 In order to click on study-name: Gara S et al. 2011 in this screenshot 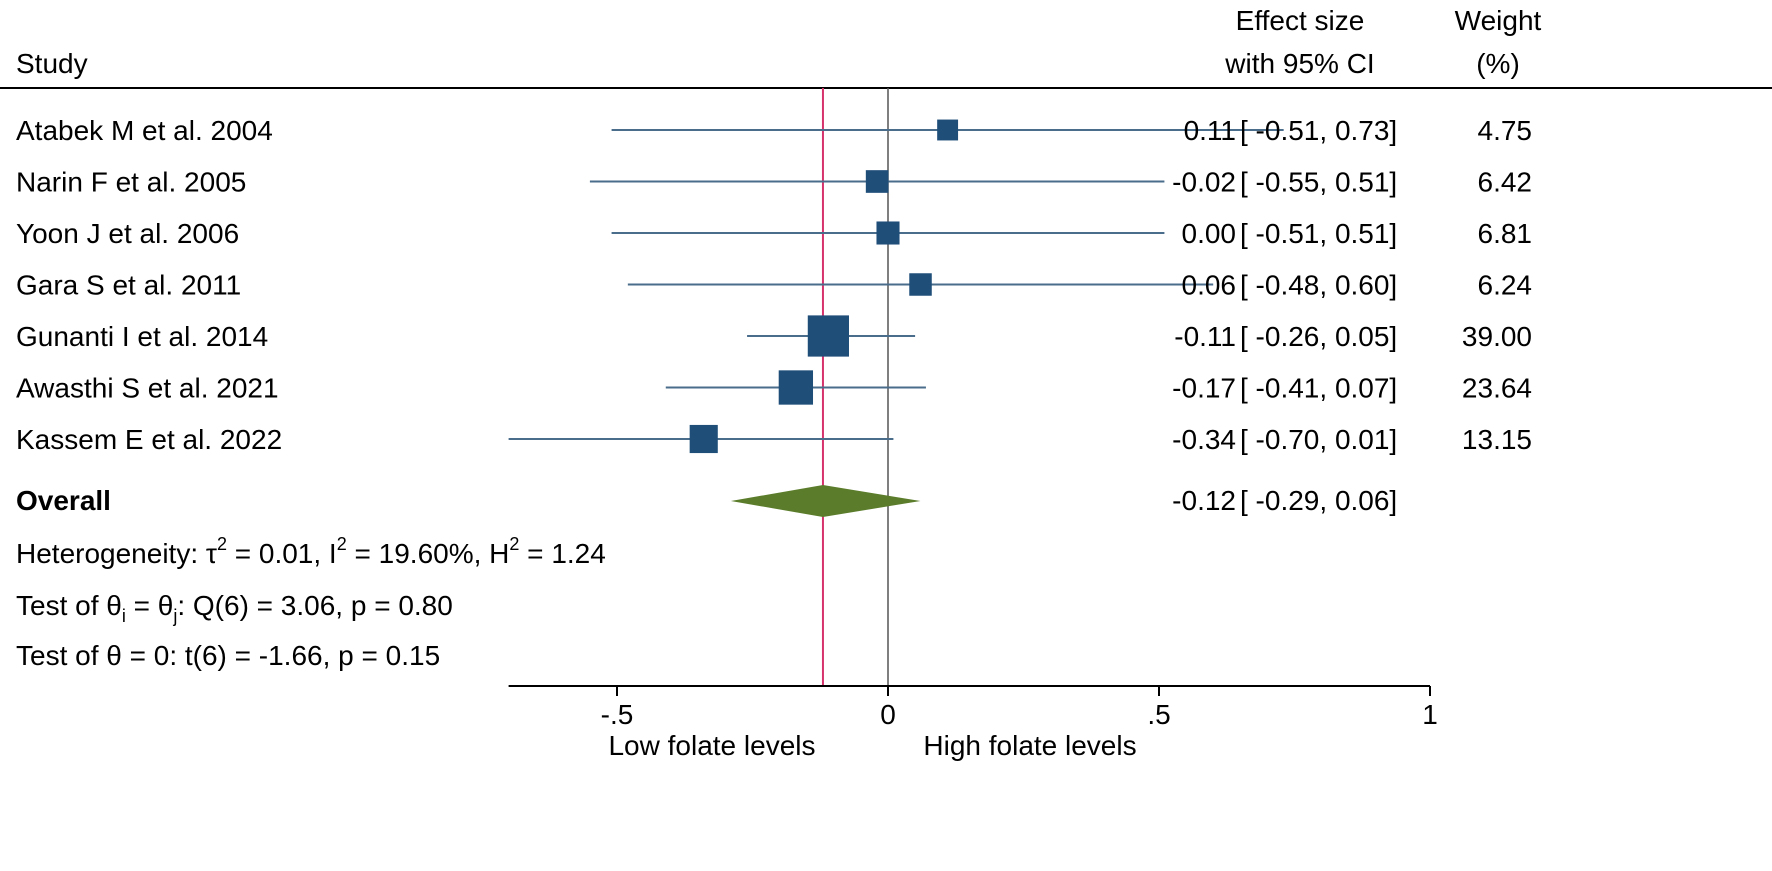, I will do `click(128, 285)`.